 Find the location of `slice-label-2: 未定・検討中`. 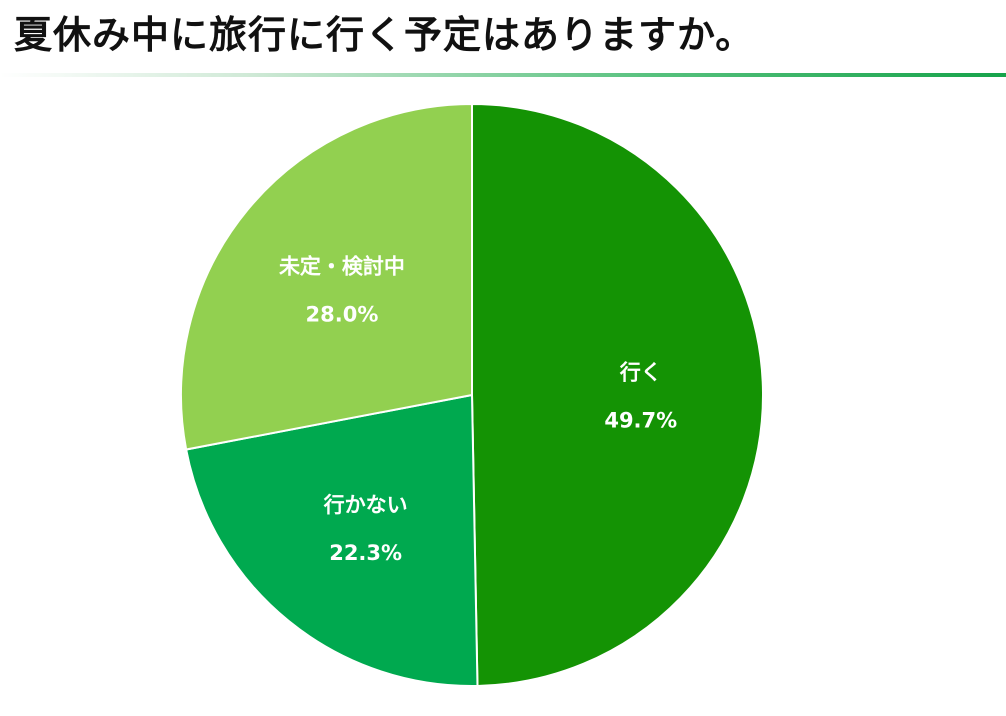

slice-label-2: 未定・検討中 is located at coordinates (342, 266).